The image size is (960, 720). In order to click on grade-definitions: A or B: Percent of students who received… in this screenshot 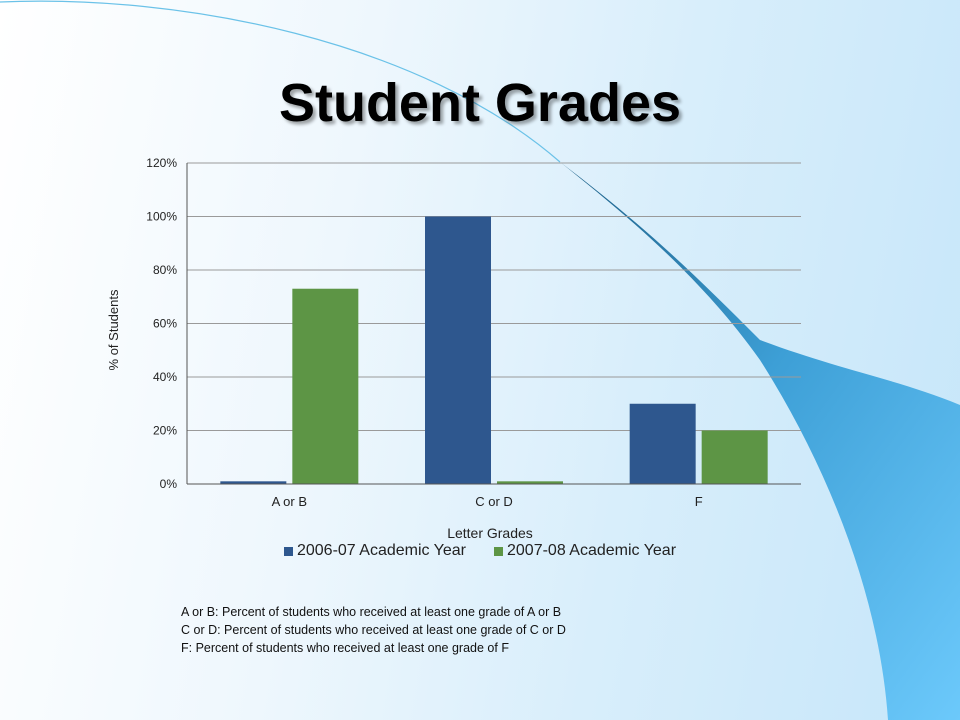, I will do `click(373, 630)`.